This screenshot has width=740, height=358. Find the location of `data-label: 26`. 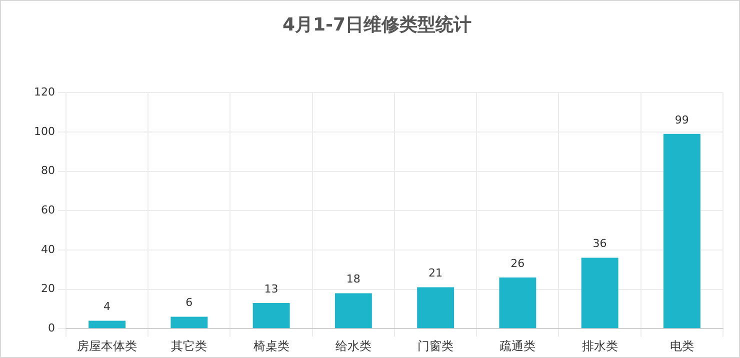

data-label: 26 is located at coordinates (517, 263).